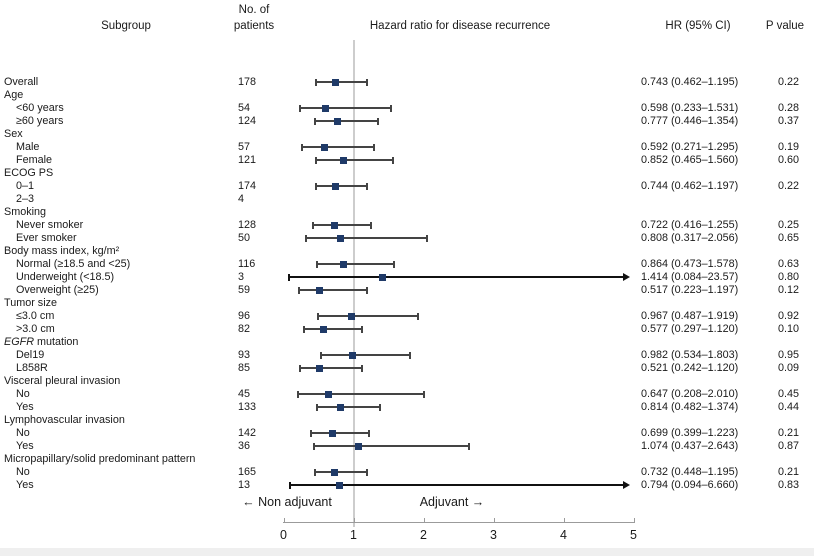 The height and width of the screenshot is (556, 814). I want to click on hr-ci-value: 0.577 (0.297–1.120), so click(690, 328).